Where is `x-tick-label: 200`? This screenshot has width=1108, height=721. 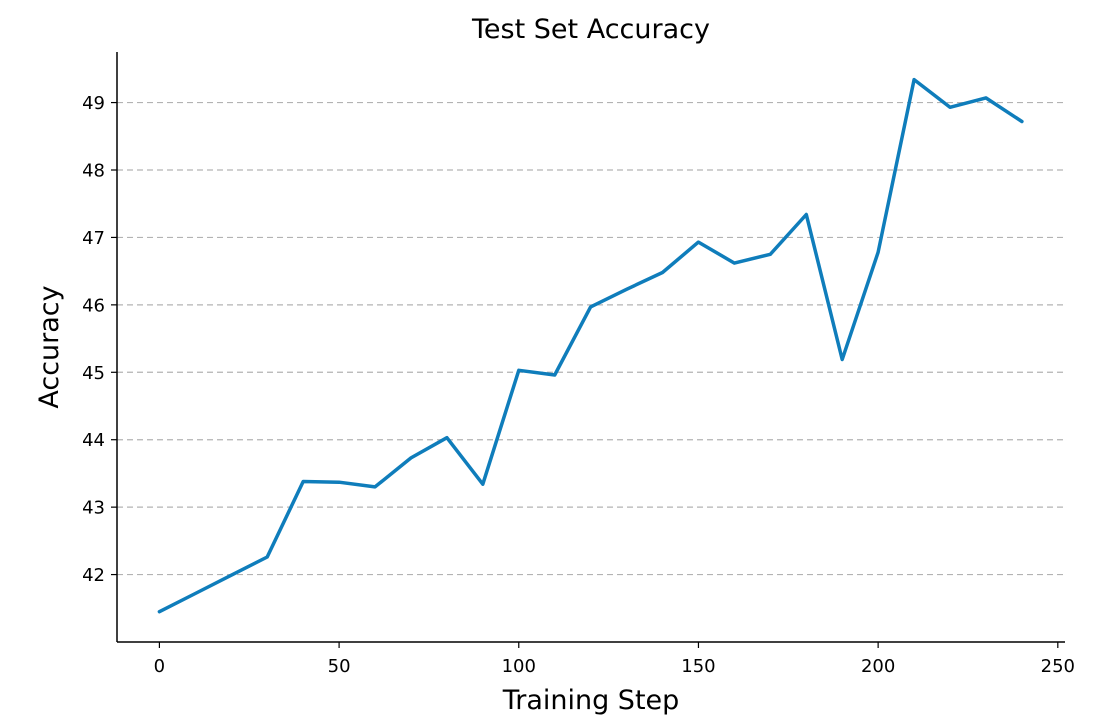
x-tick-label: 200 is located at coordinates (878, 666).